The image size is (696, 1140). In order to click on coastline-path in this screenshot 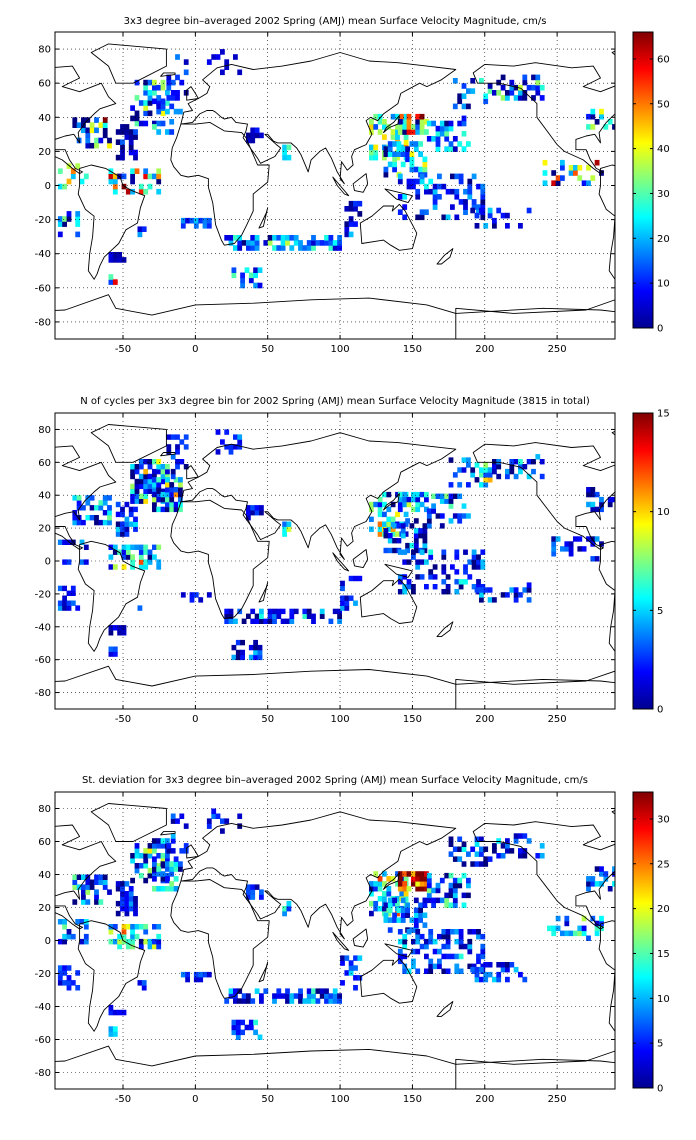, I will do `click(263, 592)`.